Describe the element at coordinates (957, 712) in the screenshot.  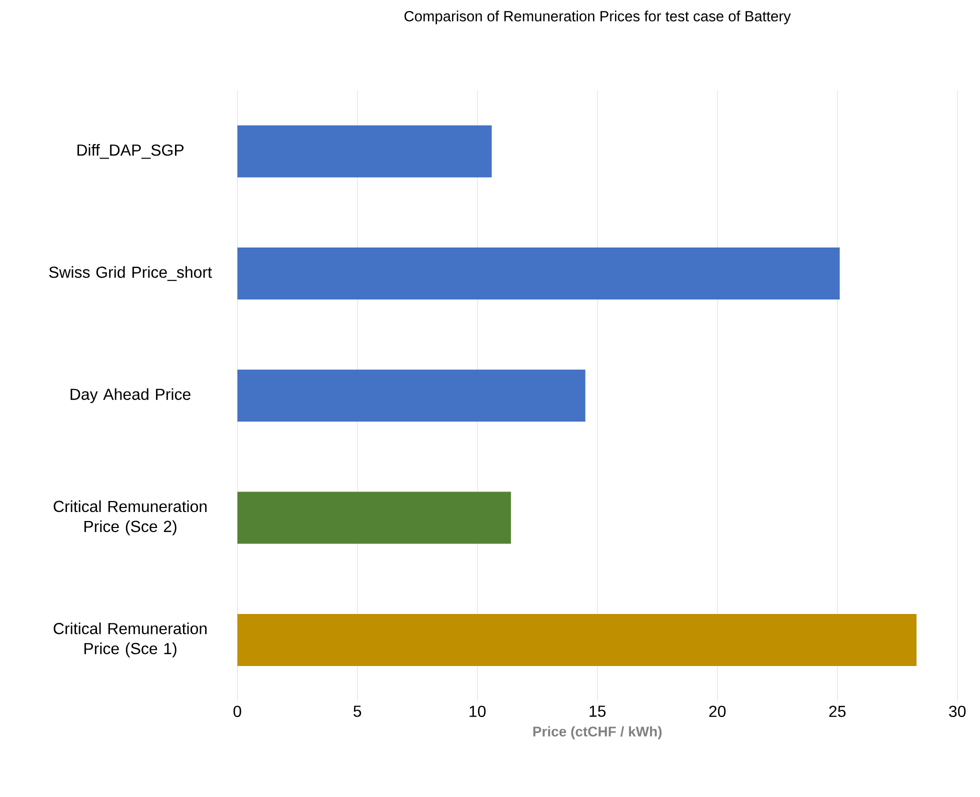
I see `x-tick-label: 30` at that location.